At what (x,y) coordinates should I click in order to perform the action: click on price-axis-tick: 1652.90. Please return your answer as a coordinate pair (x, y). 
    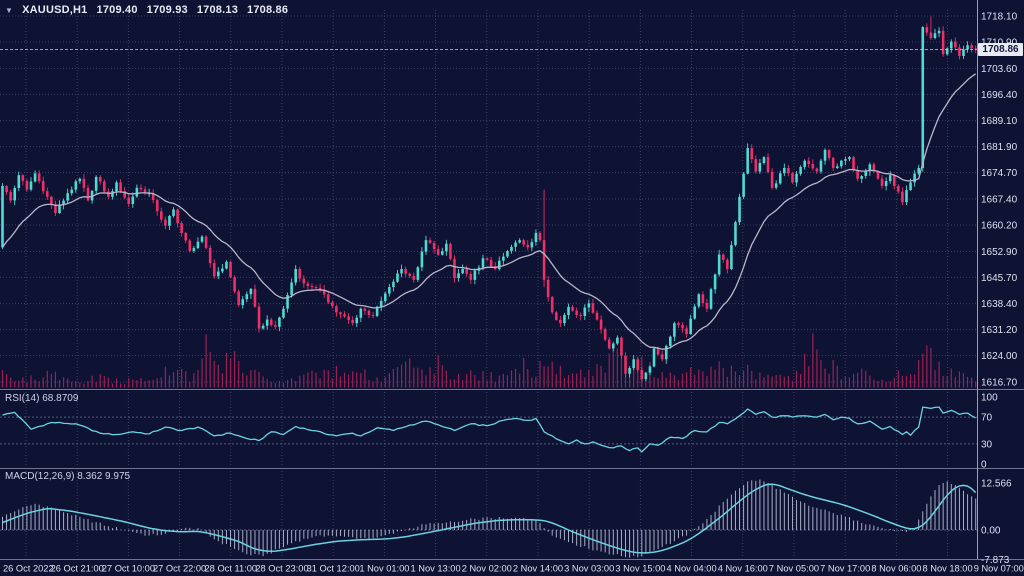
    Looking at the image, I should click on (999, 252).